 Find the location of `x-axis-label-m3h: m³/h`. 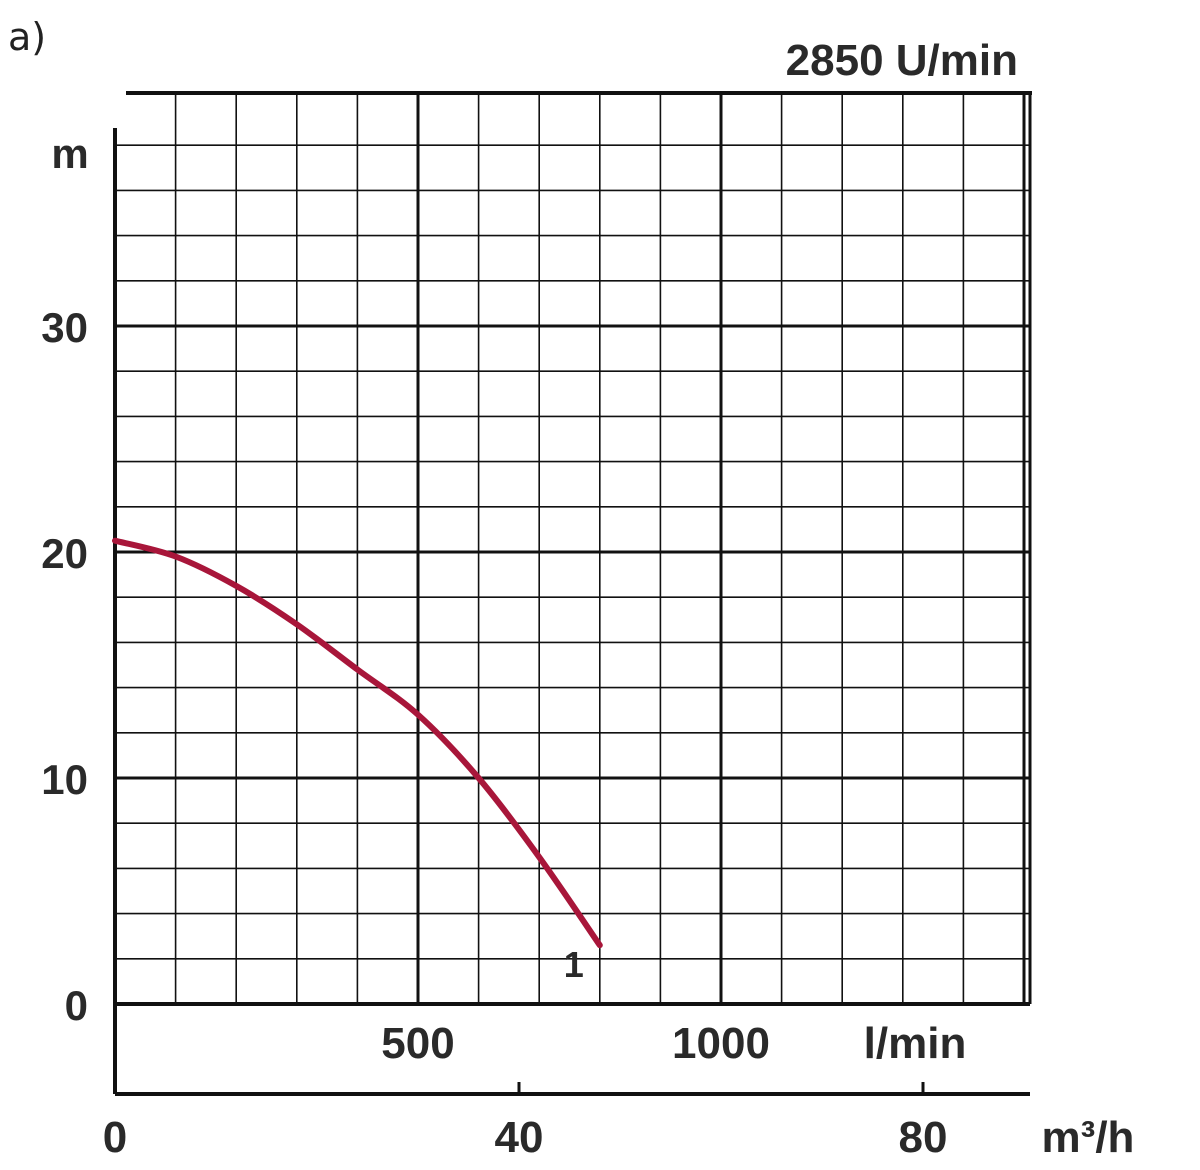

x-axis-label-m3h: m³/h is located at coordinates (1088, 1137).